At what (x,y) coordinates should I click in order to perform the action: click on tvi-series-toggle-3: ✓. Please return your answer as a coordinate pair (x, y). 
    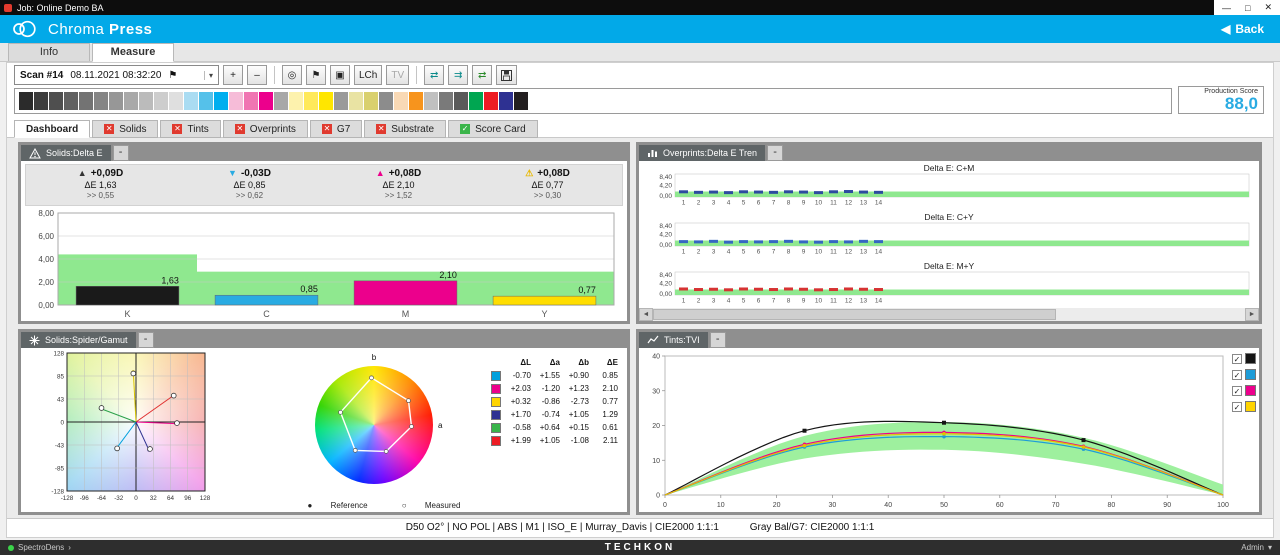
    Looking at the image, I should click on (1244, 406).